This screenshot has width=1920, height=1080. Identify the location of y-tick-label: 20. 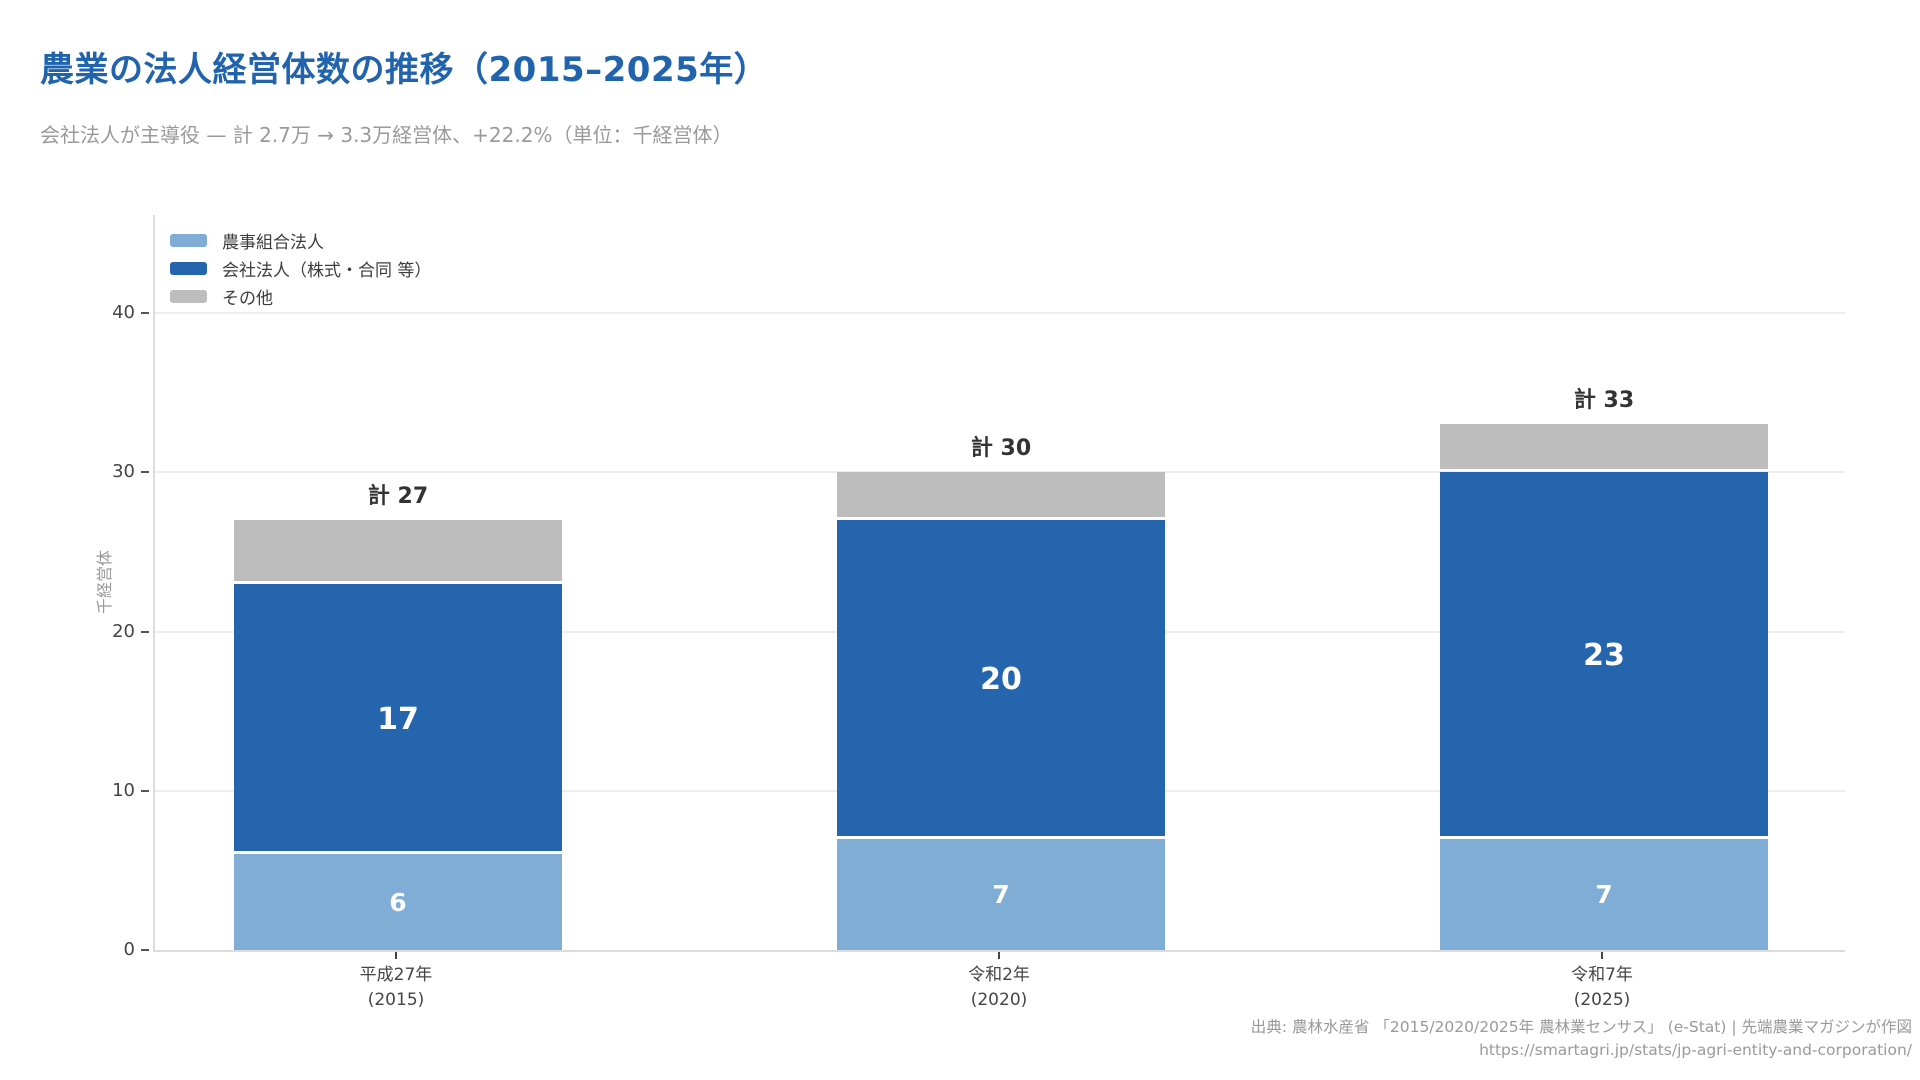
(123, 631).